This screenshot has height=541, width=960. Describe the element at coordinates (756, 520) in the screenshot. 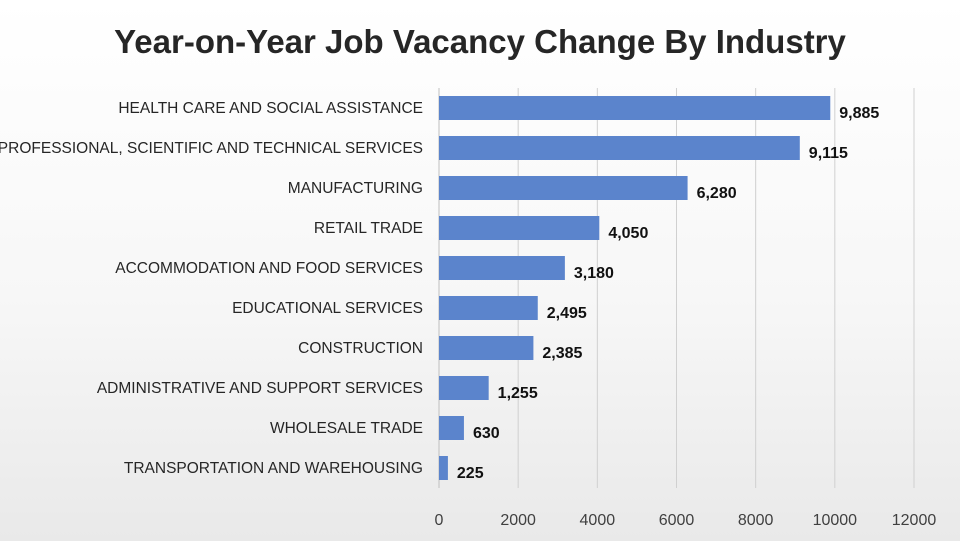

I see `x-tick-label: 8000` at that location.